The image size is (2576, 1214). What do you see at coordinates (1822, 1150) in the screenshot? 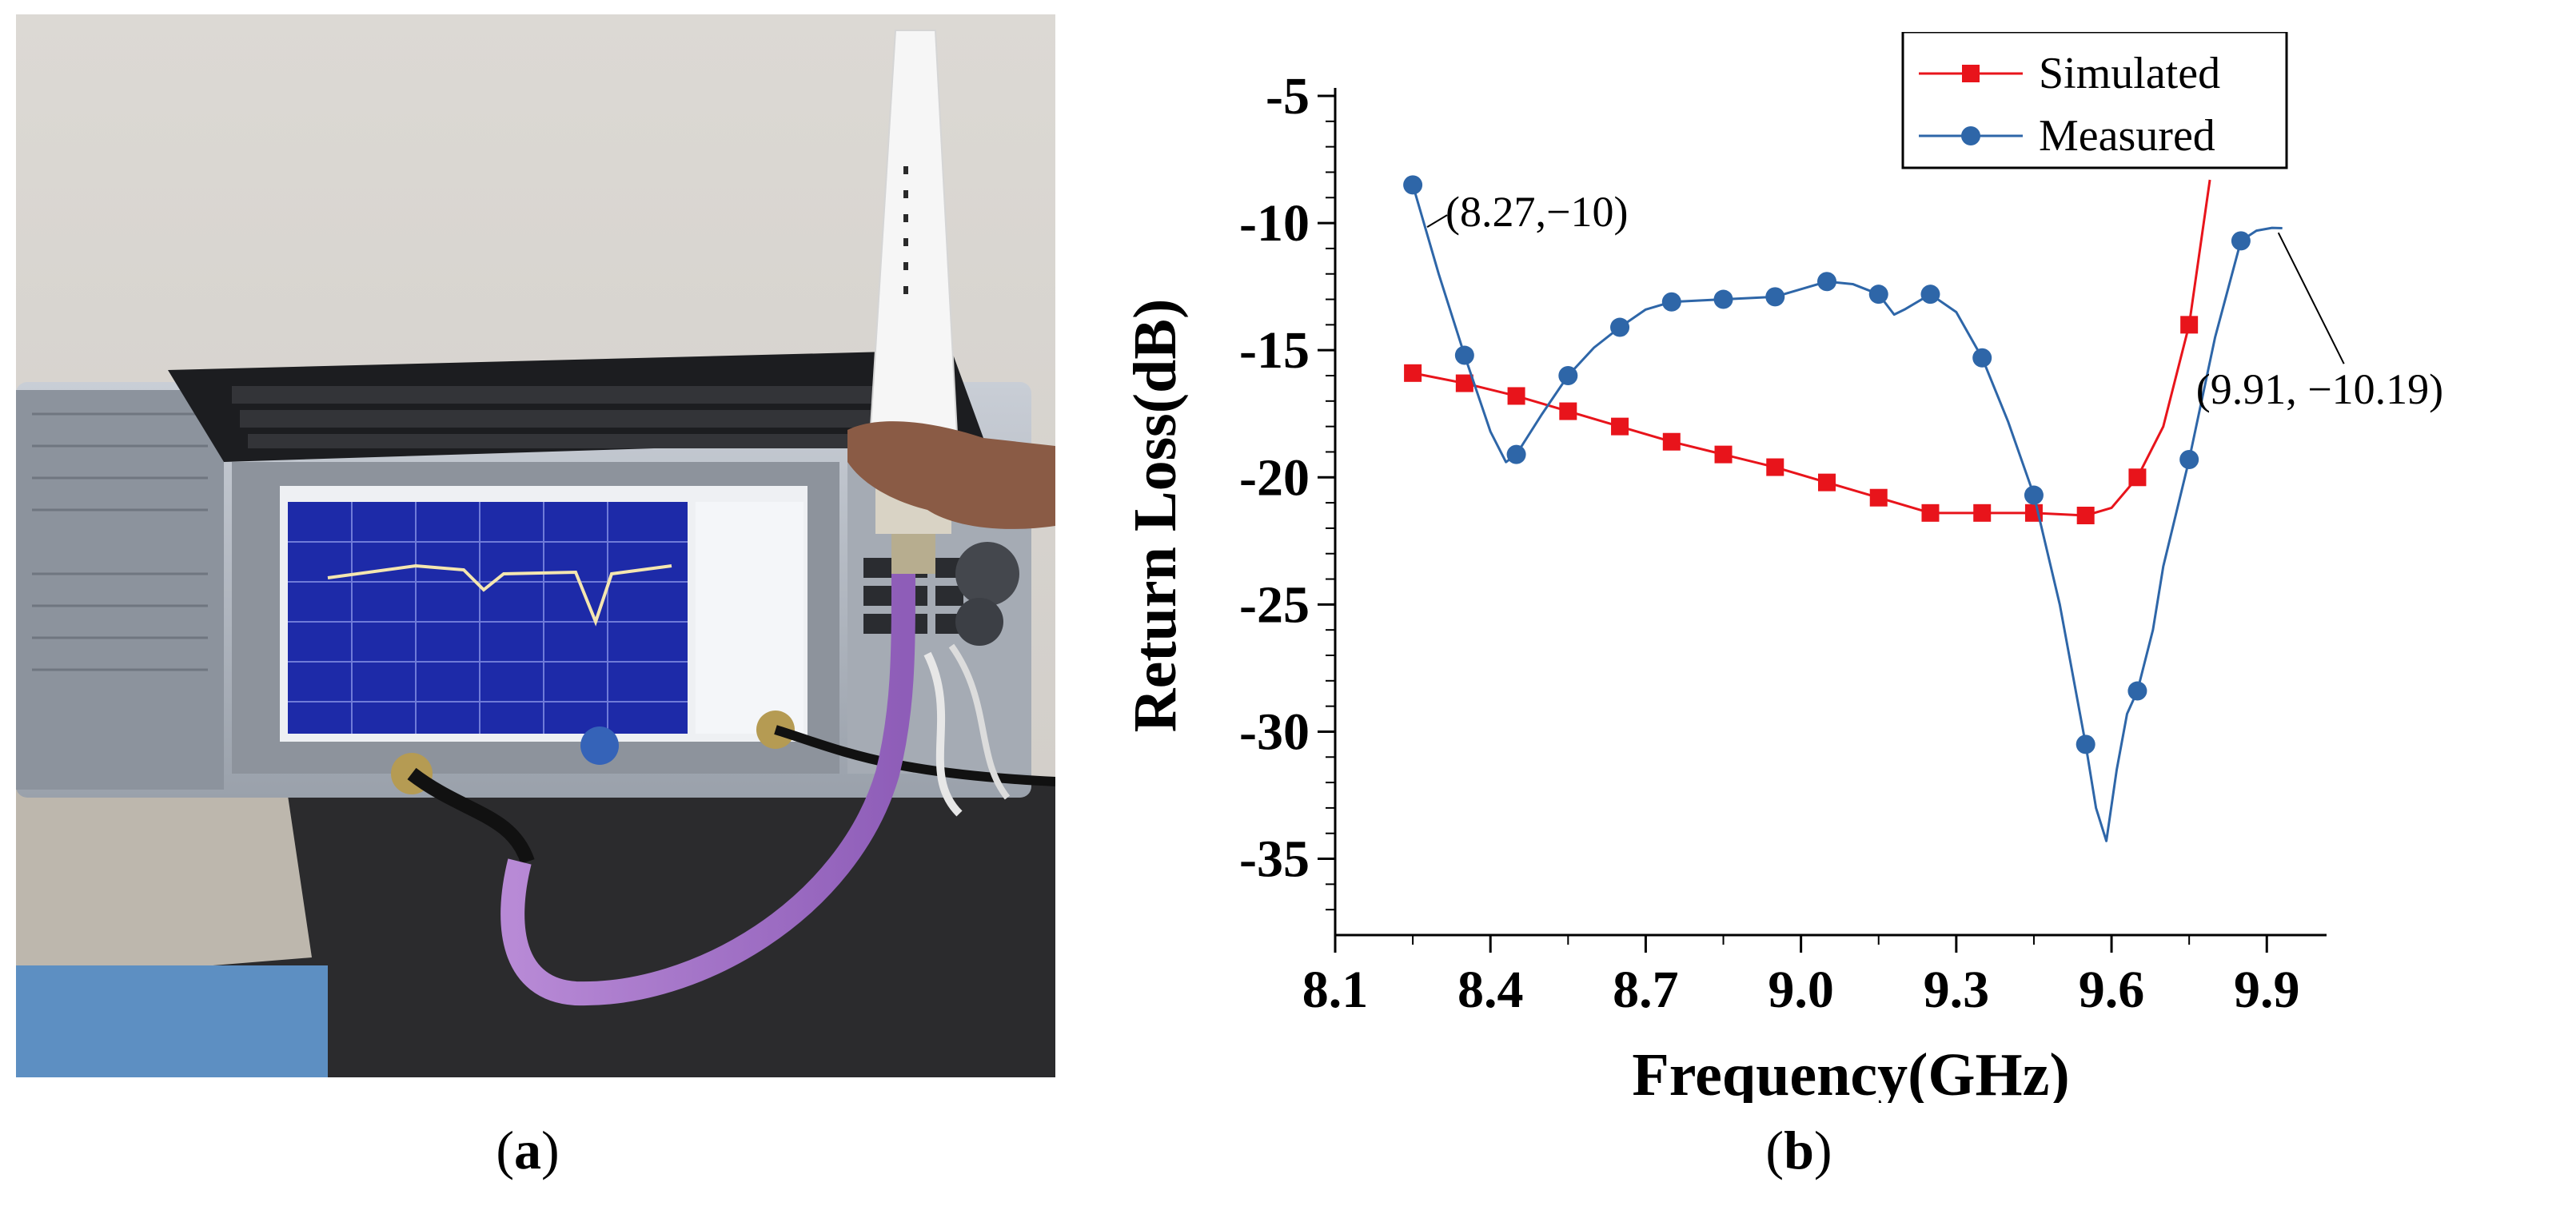
I see `panel-b-close-paren: )` at bounding box center [1822, 1150].